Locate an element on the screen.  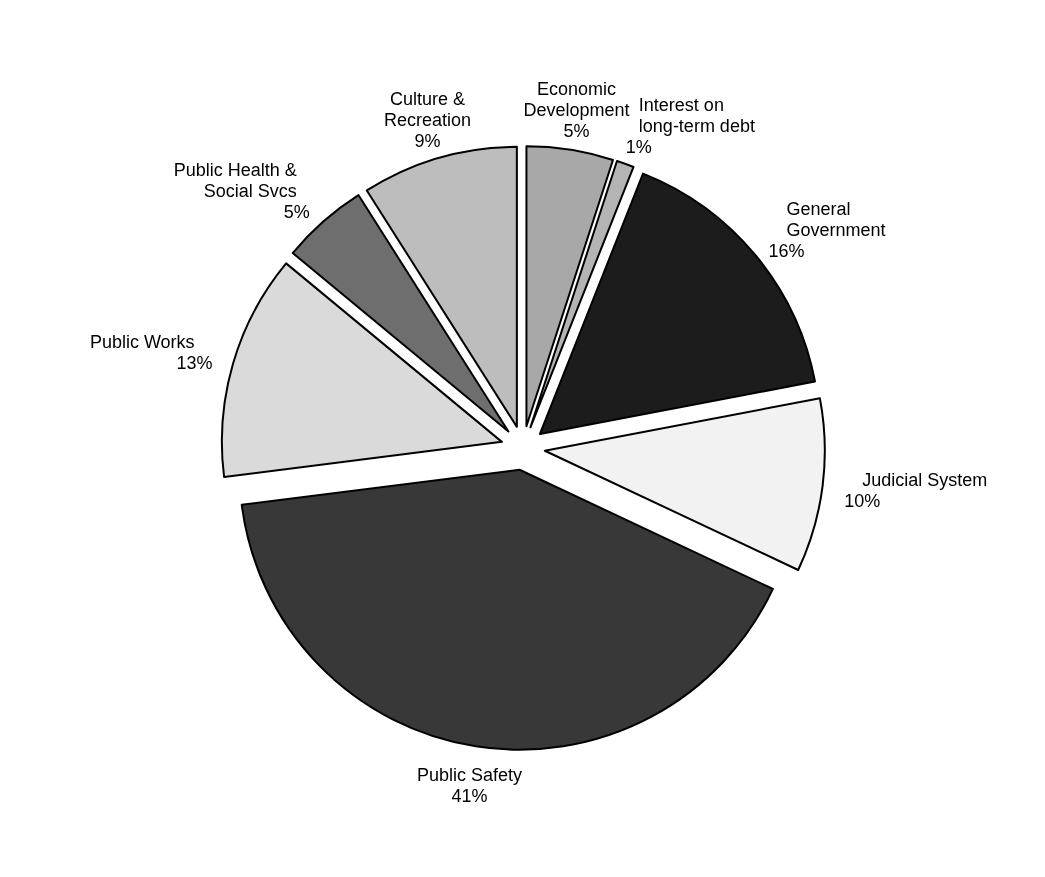
slice-label: Economic Development is located at coordinates (576, 100).